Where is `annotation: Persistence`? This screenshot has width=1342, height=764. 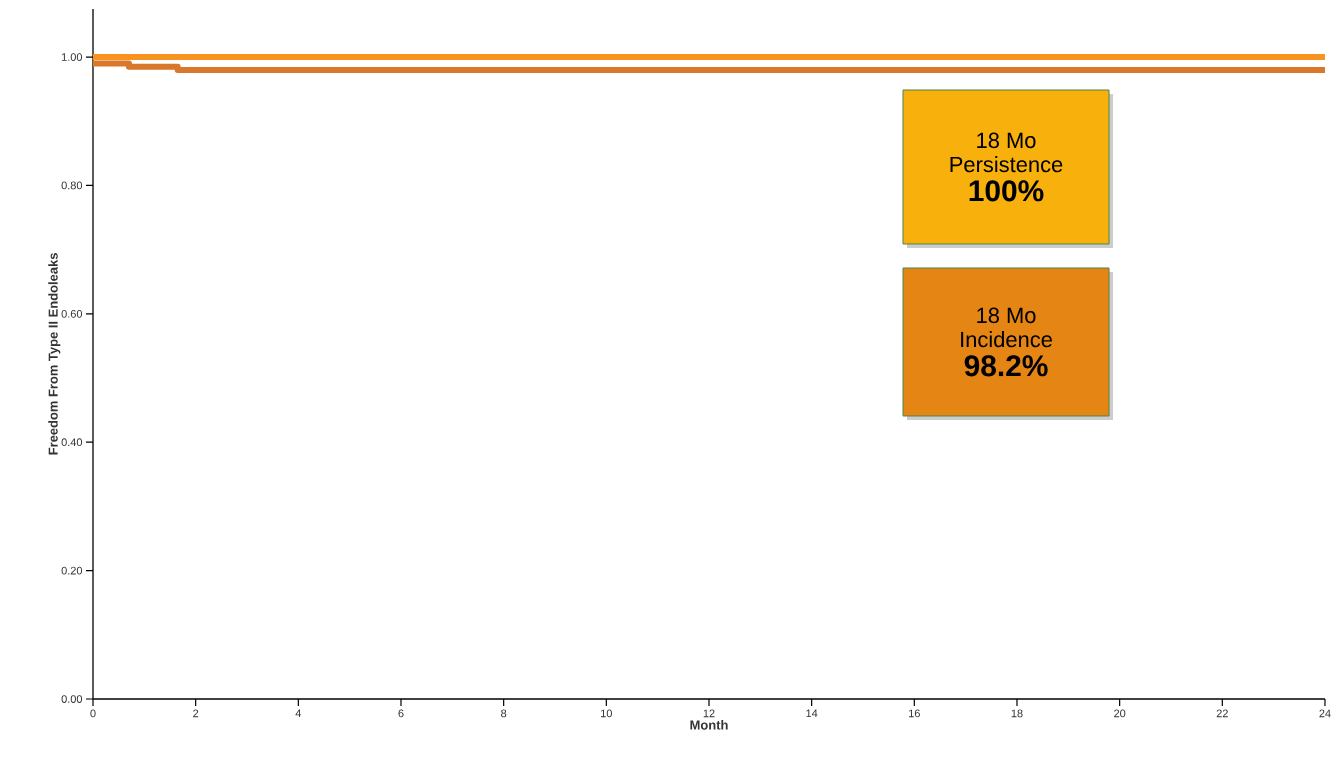 annotation: Persistence is located at coordinates (1006, 164).